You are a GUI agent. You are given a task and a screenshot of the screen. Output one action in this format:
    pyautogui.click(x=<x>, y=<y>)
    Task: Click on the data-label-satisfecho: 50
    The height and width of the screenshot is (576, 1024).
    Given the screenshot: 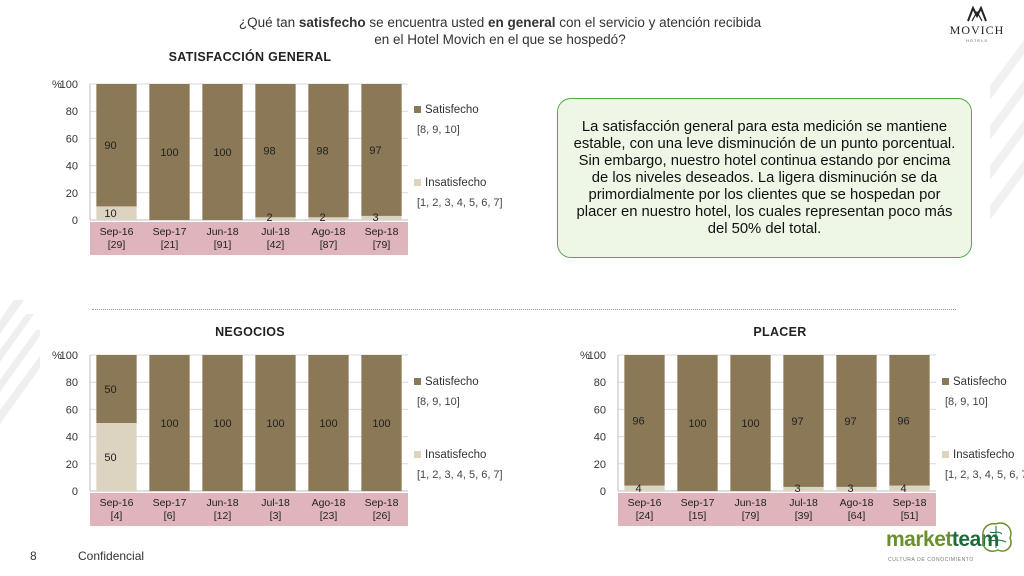 What is the action you would take?
    pyautogui.click(x=110, y=390)
    